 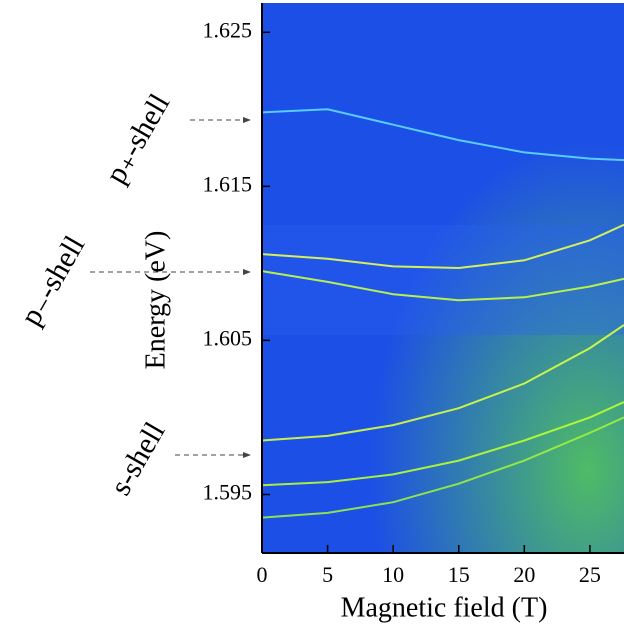 What do you see at coordinates (590, 574) in the screenshot?
I see `x-tick-label: 25` at bounding box center [590, 574].